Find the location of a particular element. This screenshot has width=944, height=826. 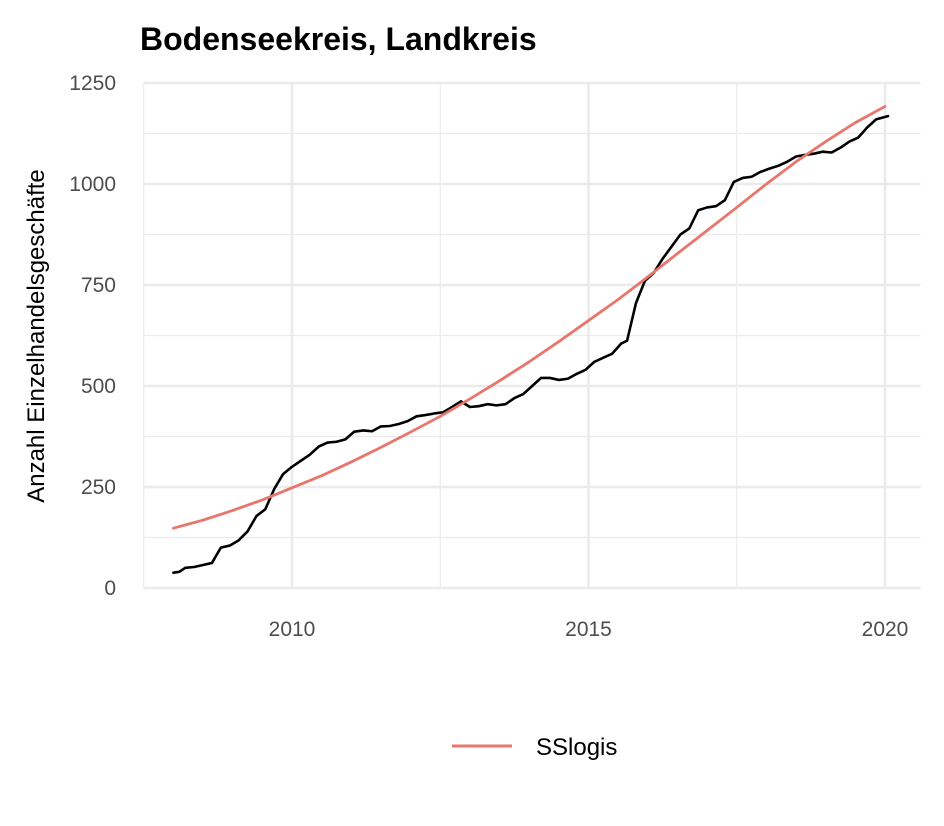

x-tick-label: 2015 is located at coordinates (588, 629).